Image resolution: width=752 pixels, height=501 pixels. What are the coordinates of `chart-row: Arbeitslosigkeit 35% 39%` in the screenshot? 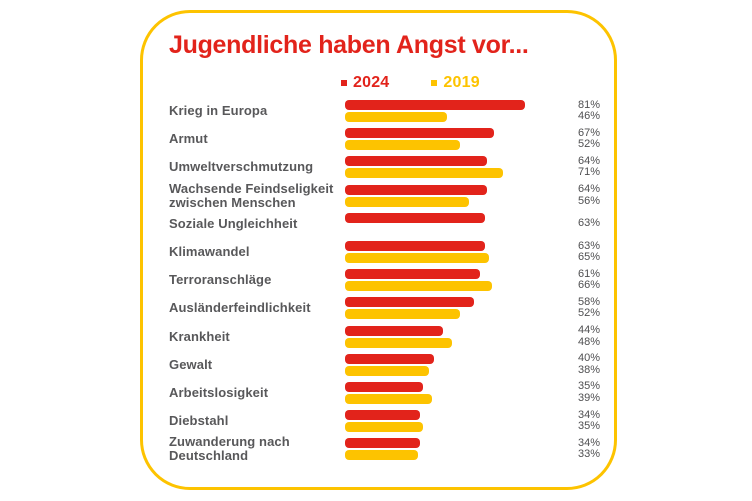 It's located at (390, 393).